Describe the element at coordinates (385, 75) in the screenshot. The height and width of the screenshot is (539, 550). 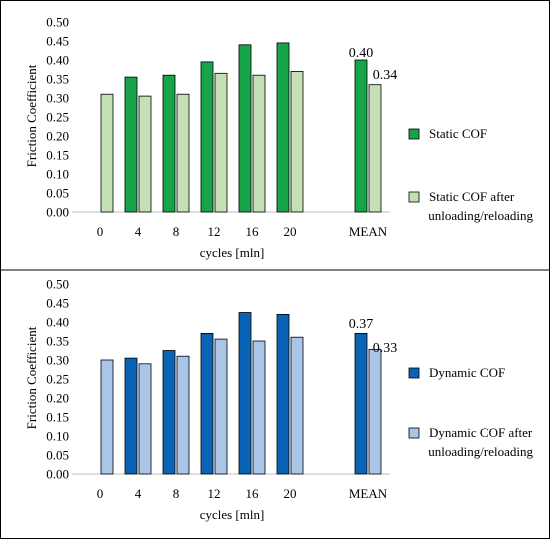
I see `mean-annotation: 0.34` at that location.